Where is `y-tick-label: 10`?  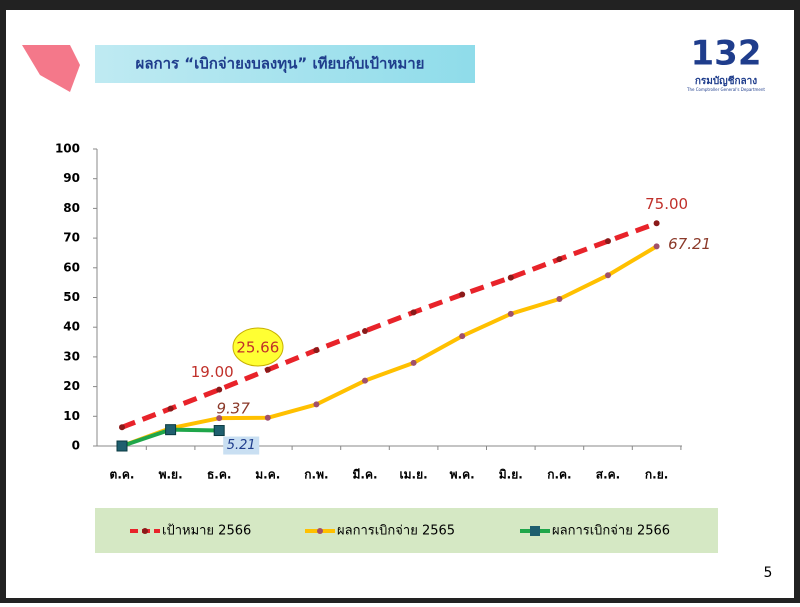 y-tick-label: 10 is located at coordinates (71, 416).